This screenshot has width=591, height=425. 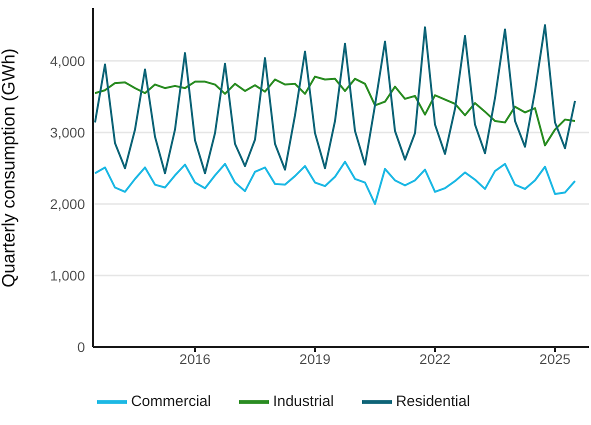 What do you see at coordinates (68, 275) in the screenshot?
I see `y-tick-label: 1,000` at bounding box center [68, 275].